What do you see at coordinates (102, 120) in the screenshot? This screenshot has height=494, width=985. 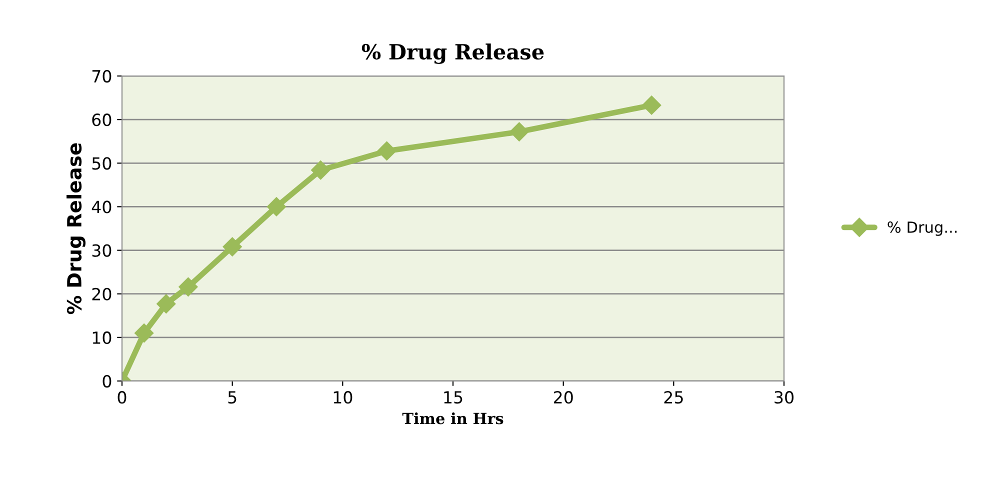 I see `y-tick-label: 60` at bounding box center [102, 120].